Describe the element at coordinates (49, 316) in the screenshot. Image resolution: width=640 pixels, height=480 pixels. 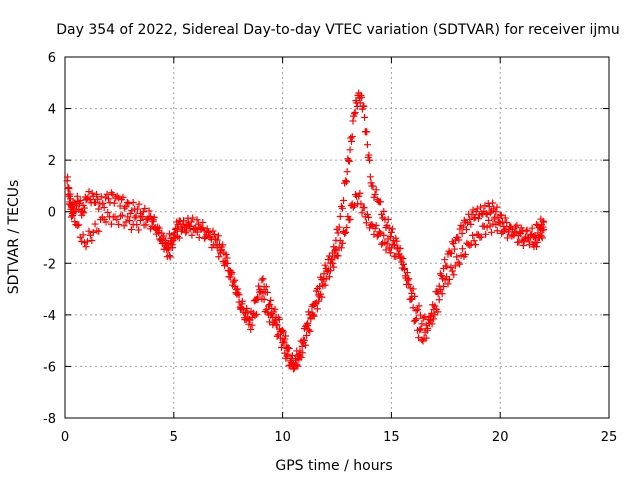
I see `y-tick-label: -4` at that location.